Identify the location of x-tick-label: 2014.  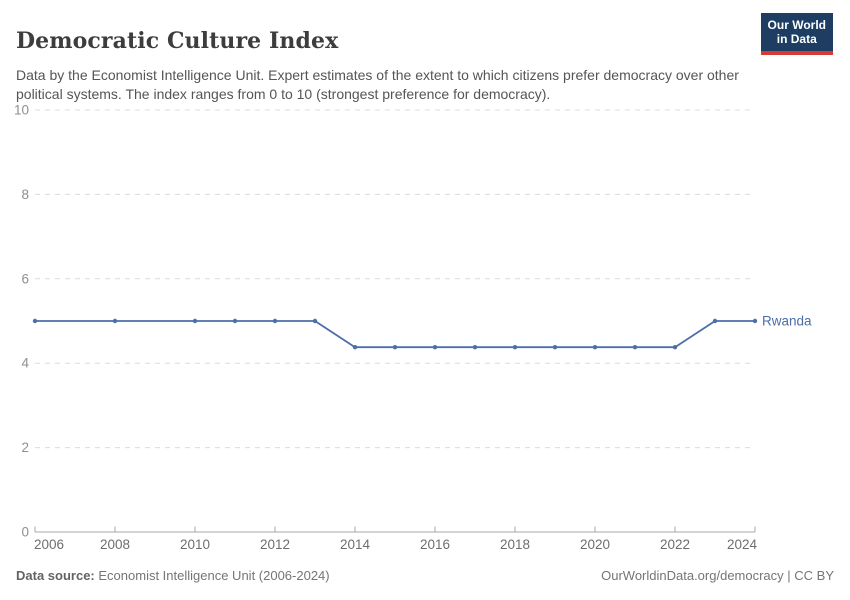
(355, 544).